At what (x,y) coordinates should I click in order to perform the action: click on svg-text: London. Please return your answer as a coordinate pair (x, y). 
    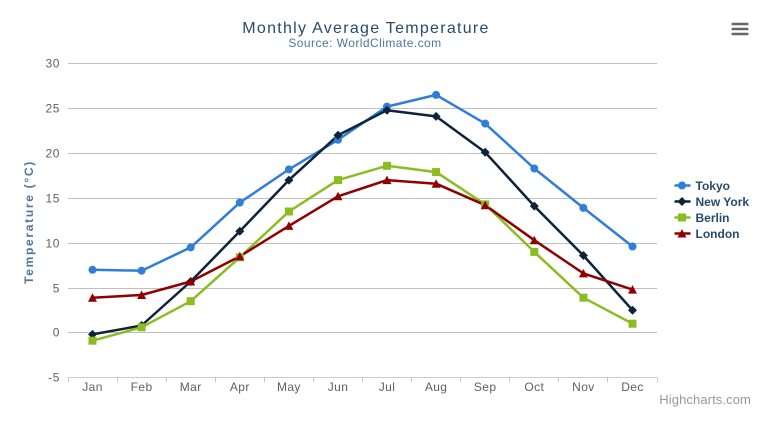
    Looking at the image, I should click on (718, 234).